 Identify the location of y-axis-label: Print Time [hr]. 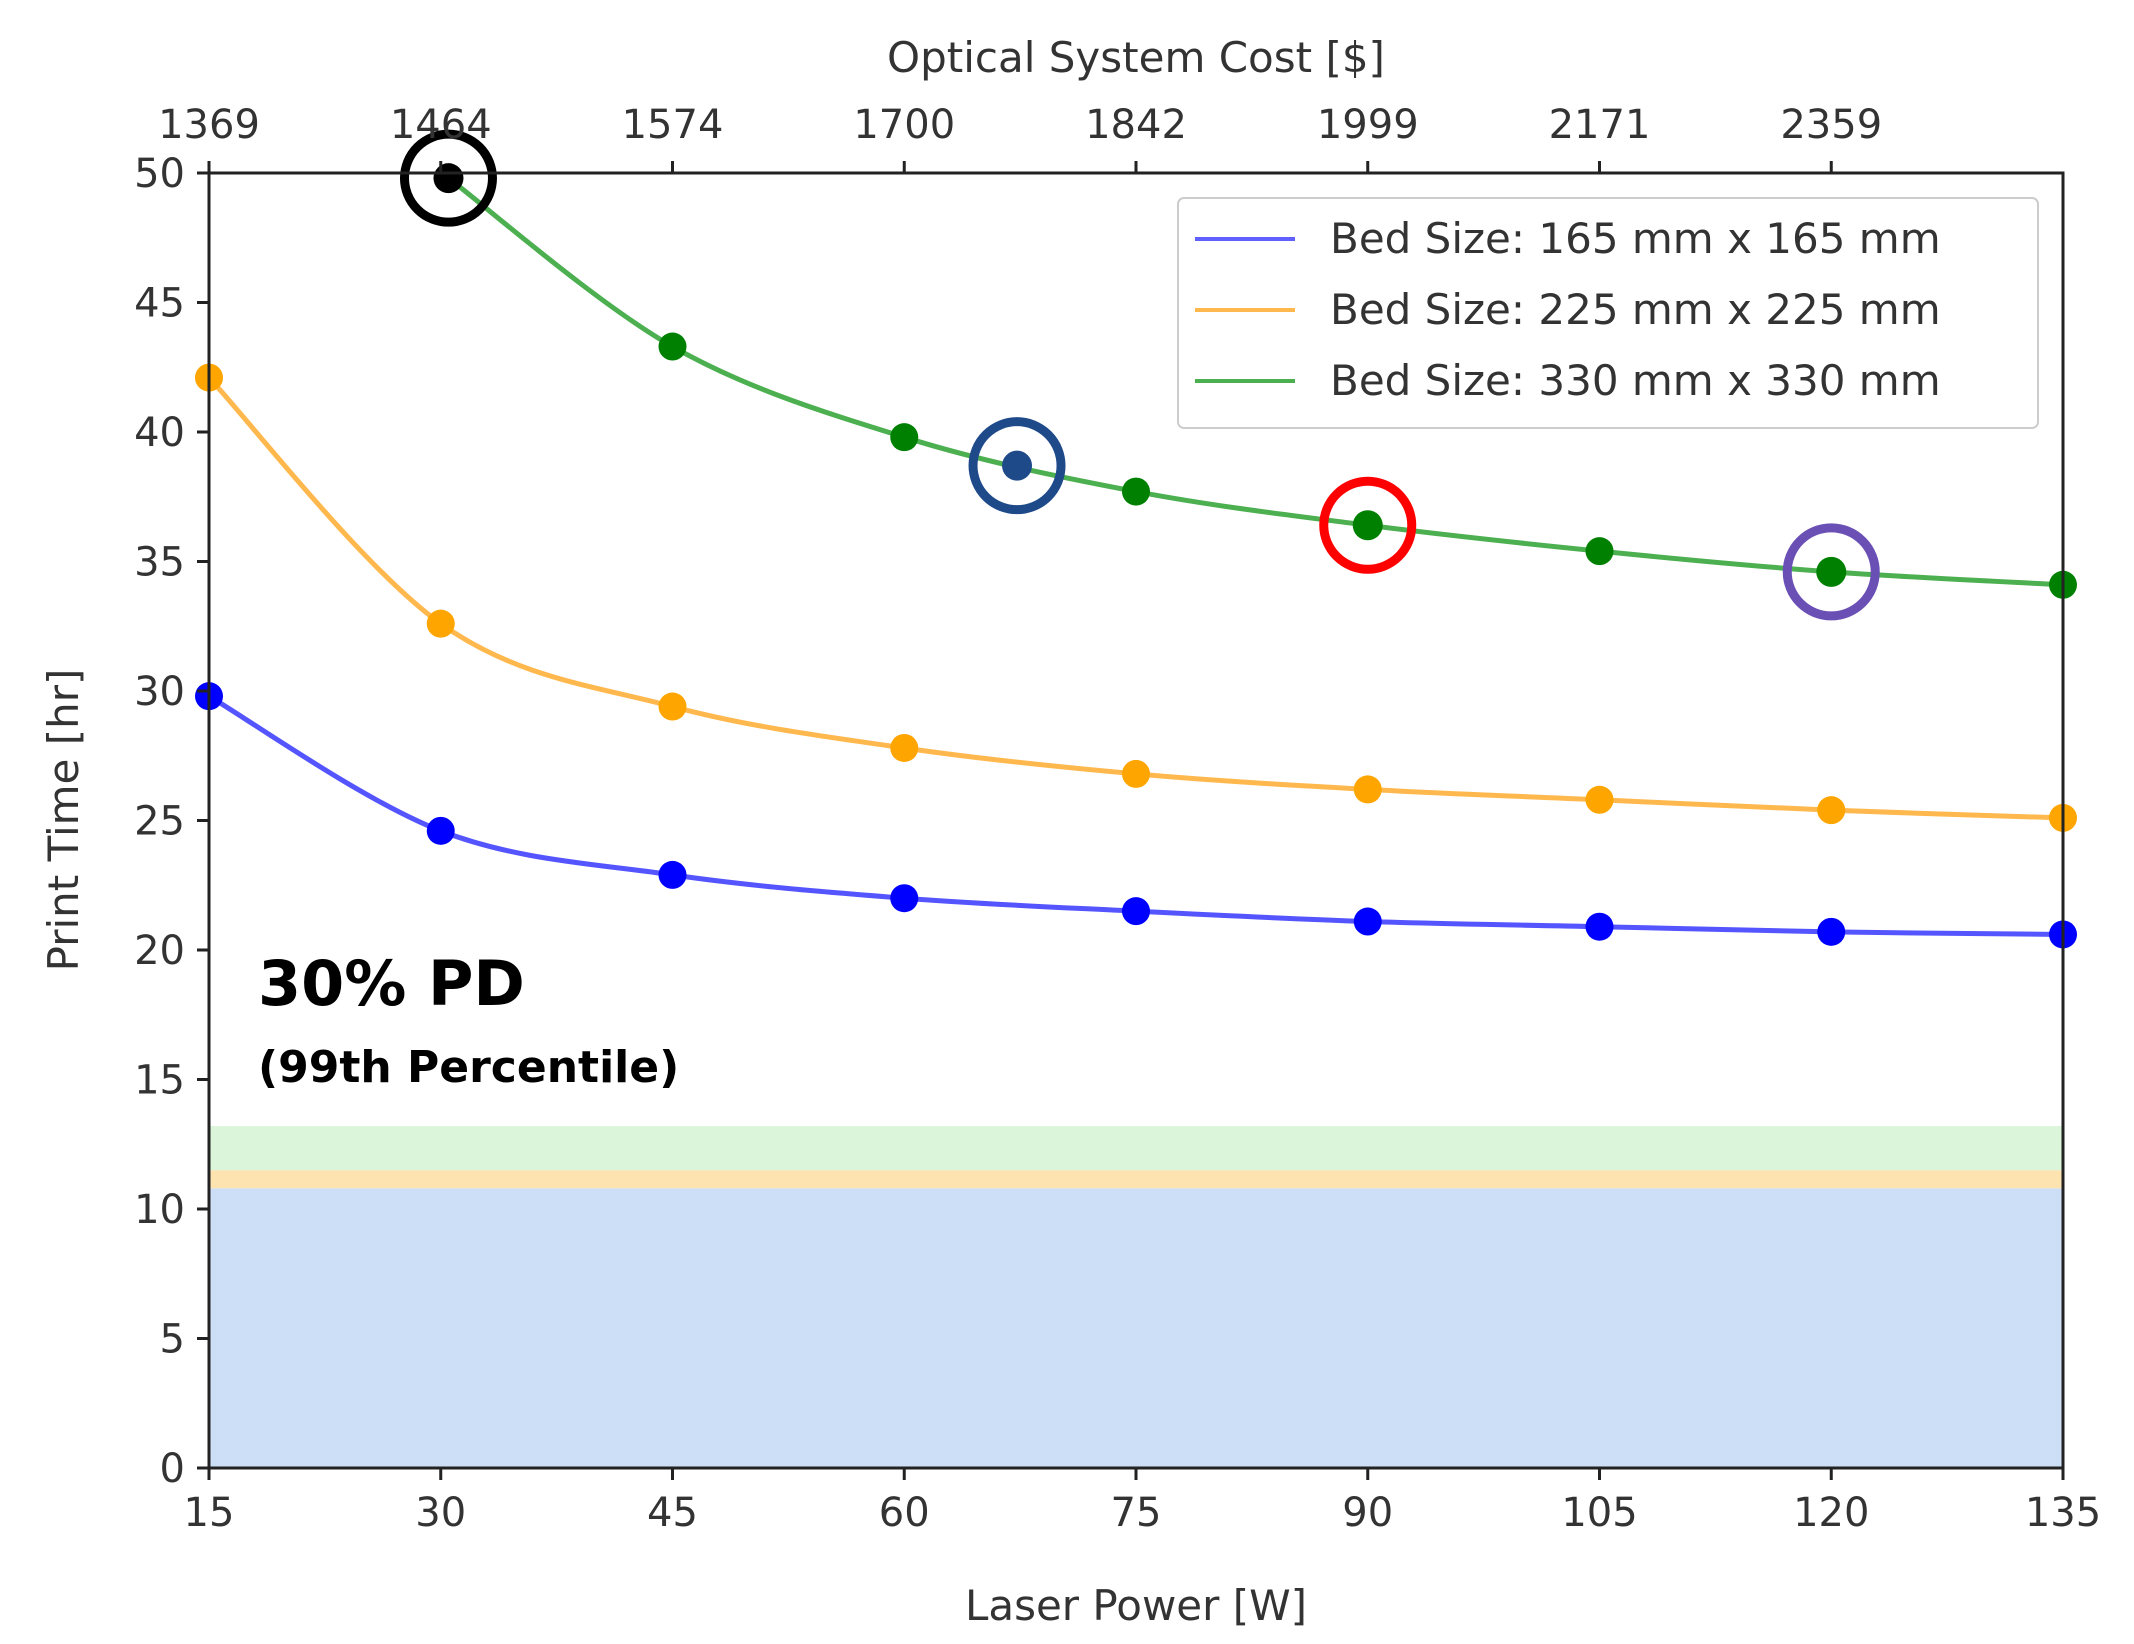
(63, 820).